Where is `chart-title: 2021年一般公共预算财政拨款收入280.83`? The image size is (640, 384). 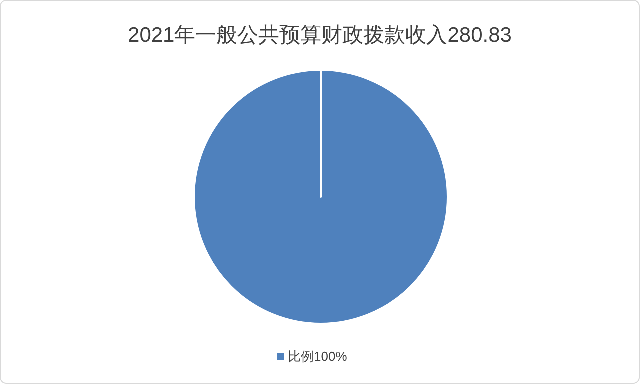 chart-title: 2021年一般公共预算财政拨款收入280.83 is located at coordinates (320, 35).